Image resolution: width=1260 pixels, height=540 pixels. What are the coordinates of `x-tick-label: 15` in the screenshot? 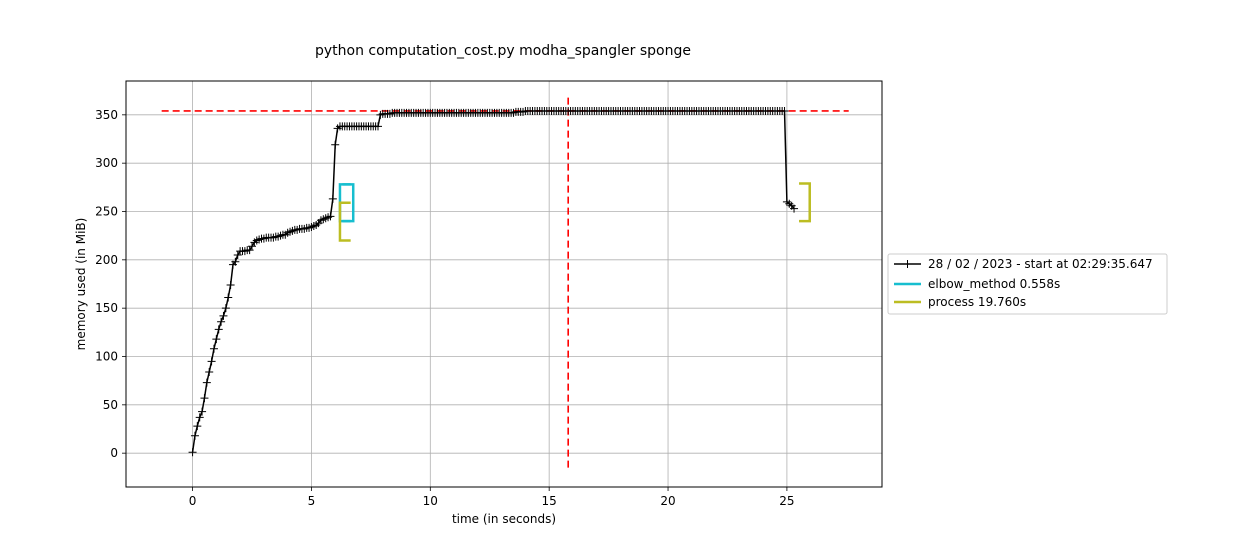 It's located at (549, 501).